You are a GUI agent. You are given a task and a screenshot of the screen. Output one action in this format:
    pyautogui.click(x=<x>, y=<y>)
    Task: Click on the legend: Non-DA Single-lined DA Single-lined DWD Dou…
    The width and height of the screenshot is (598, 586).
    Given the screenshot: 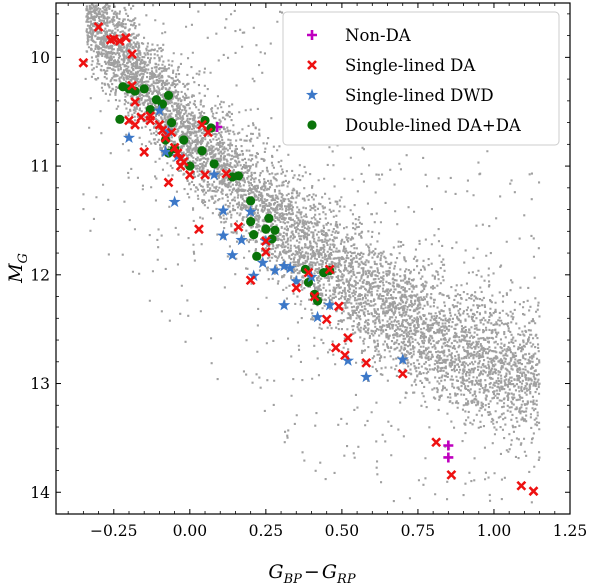 What is the action you would take?
    pyautogui.click(x=421, y=78)
    